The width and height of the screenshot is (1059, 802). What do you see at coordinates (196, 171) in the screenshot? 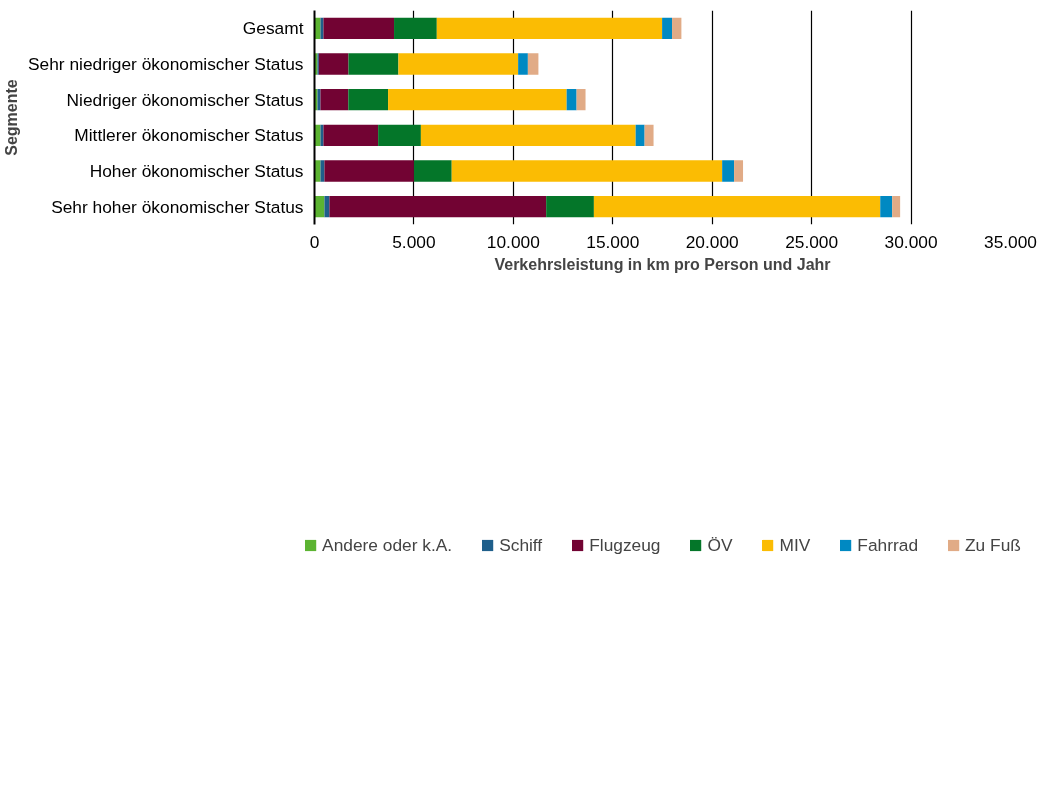
I see `y-tick-label: Hoher ökonomischer Status` at bounding box center [196, 171].